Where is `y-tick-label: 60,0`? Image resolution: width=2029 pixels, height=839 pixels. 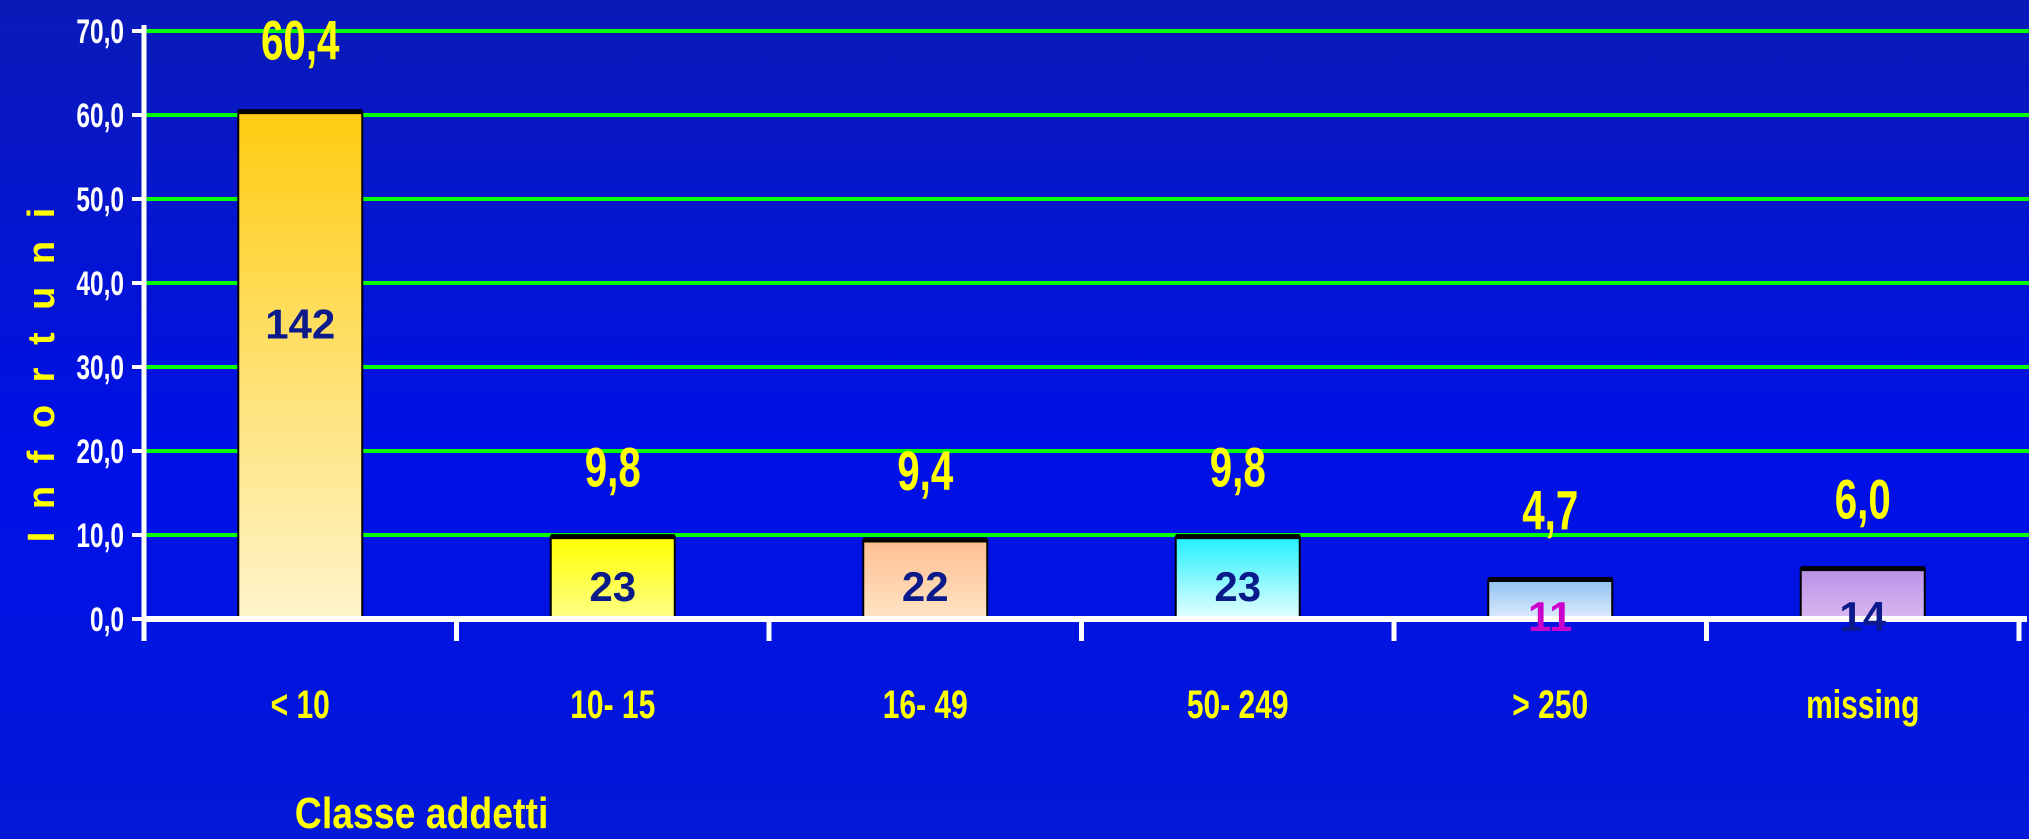
y-tick-label: 60,0 is located at coordinates (100, 116).